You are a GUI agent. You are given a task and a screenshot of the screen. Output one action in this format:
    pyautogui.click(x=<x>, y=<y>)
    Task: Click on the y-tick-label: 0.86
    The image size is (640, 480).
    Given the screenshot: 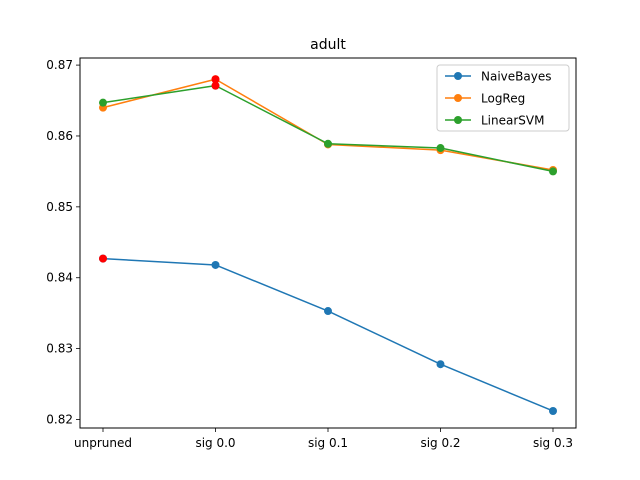 What is the action you would take?
    pyautogui.click(x=59, y=136)
    